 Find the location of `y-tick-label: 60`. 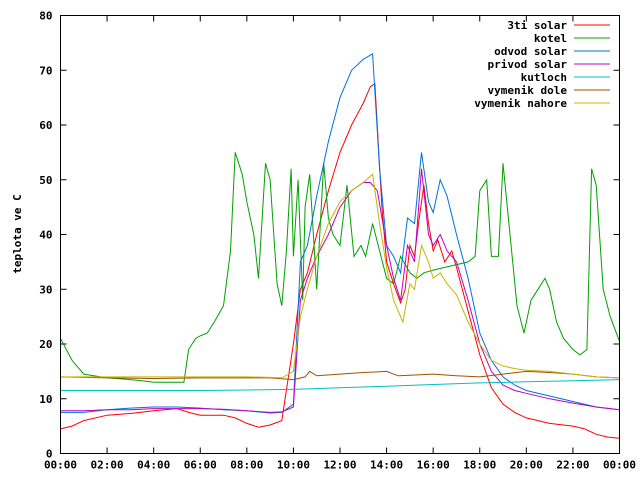

y-tick-label: 60 is located at coordinates (45, 125).